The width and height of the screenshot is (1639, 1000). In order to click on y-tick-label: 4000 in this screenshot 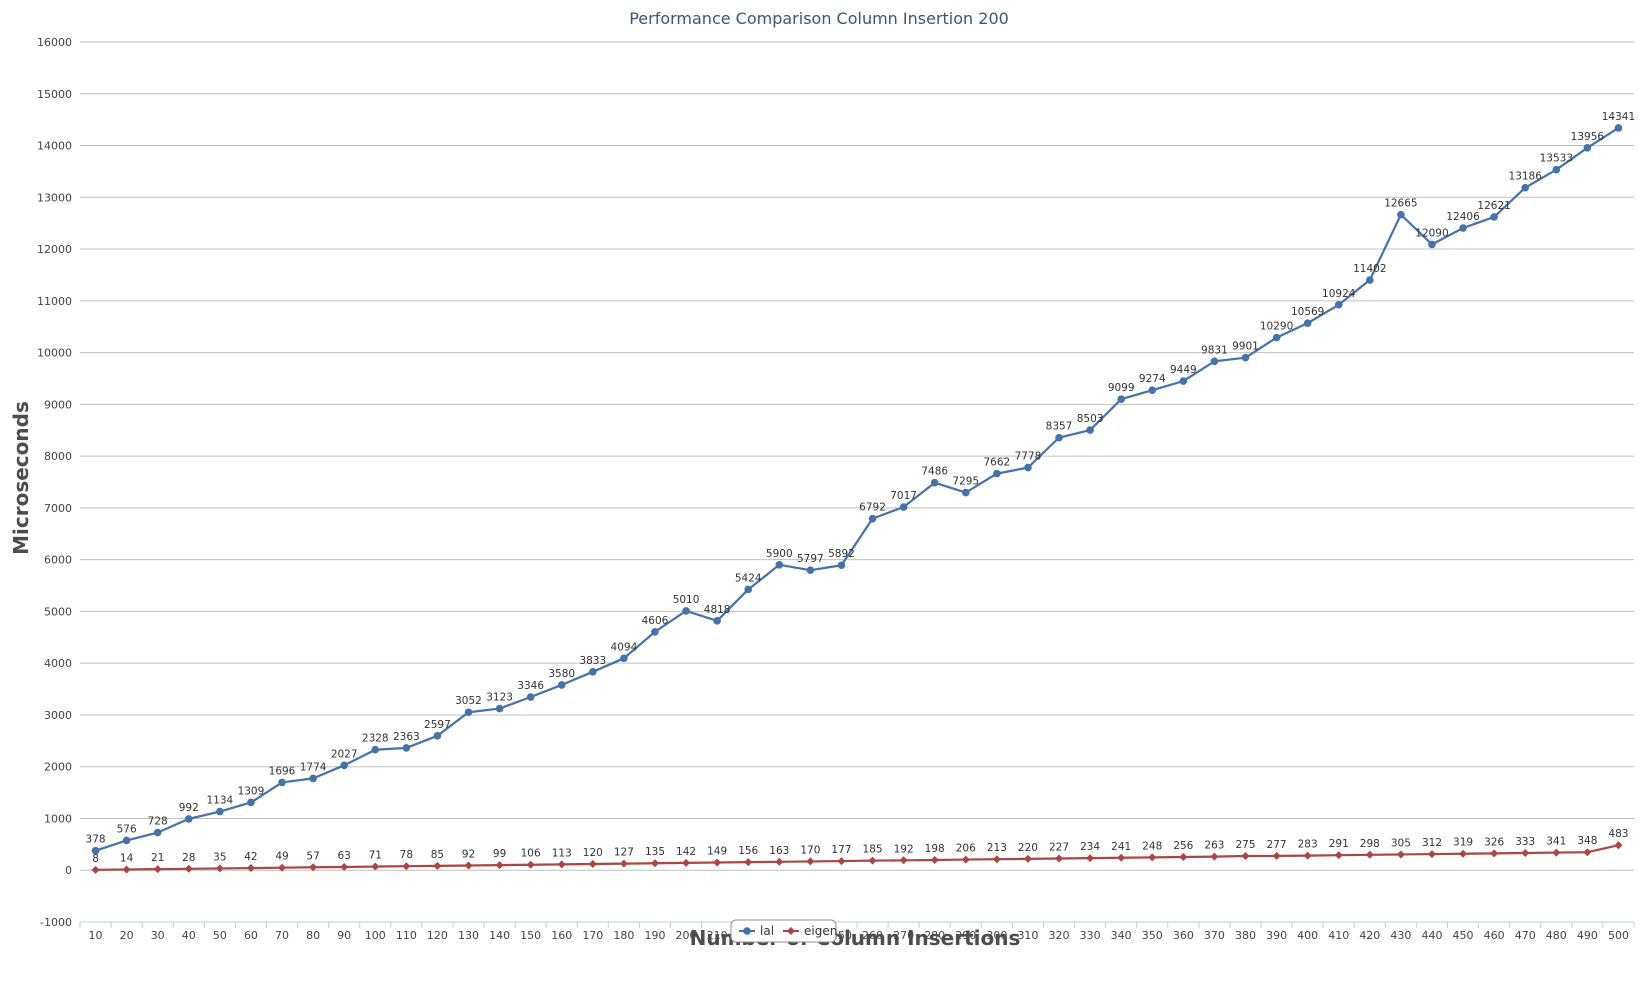, I will do `click(58, 663)`.